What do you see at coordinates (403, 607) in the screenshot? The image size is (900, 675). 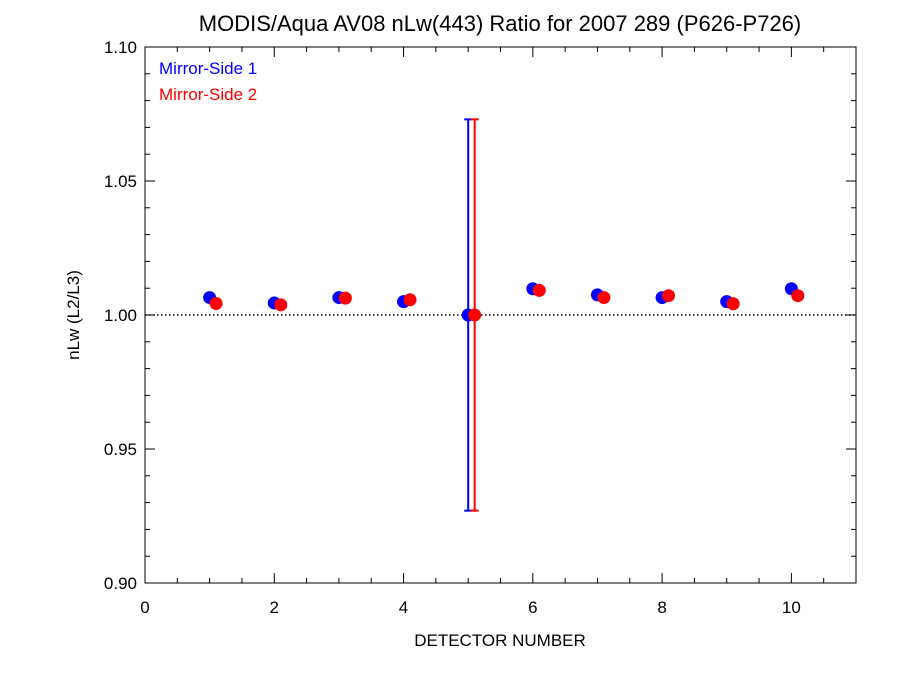 I see `x-tick-label: 4` at bounding box center [403, 607].